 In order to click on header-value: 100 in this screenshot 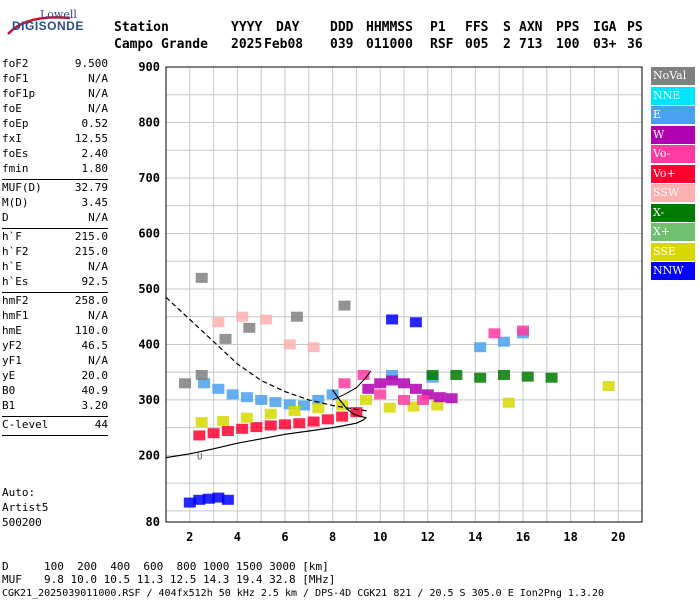, I will do `click(568, 44)`.